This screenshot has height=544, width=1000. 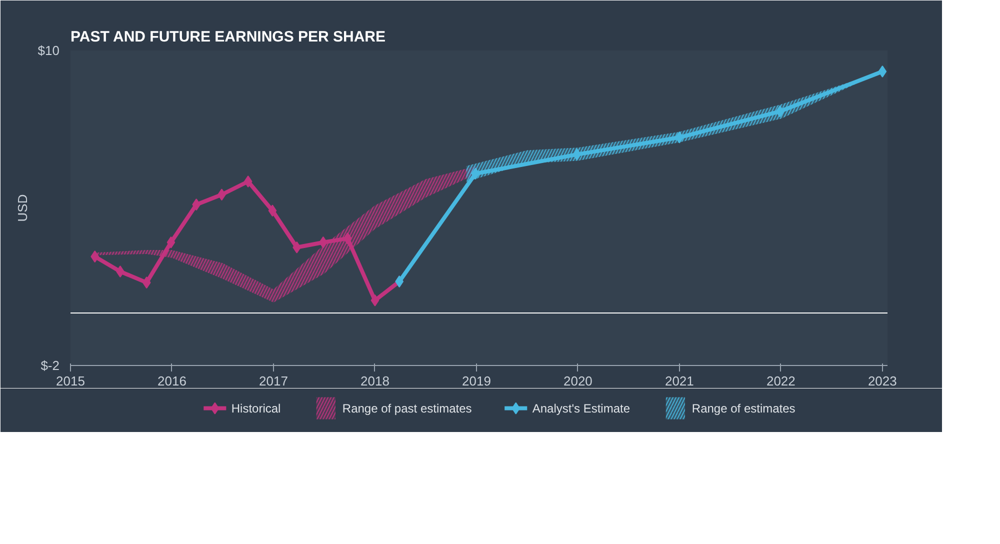 What do you see at coordinates (577, 381) in the screenshot?
I see `x-tick-label: 2020` at bounding box center [577, 381].